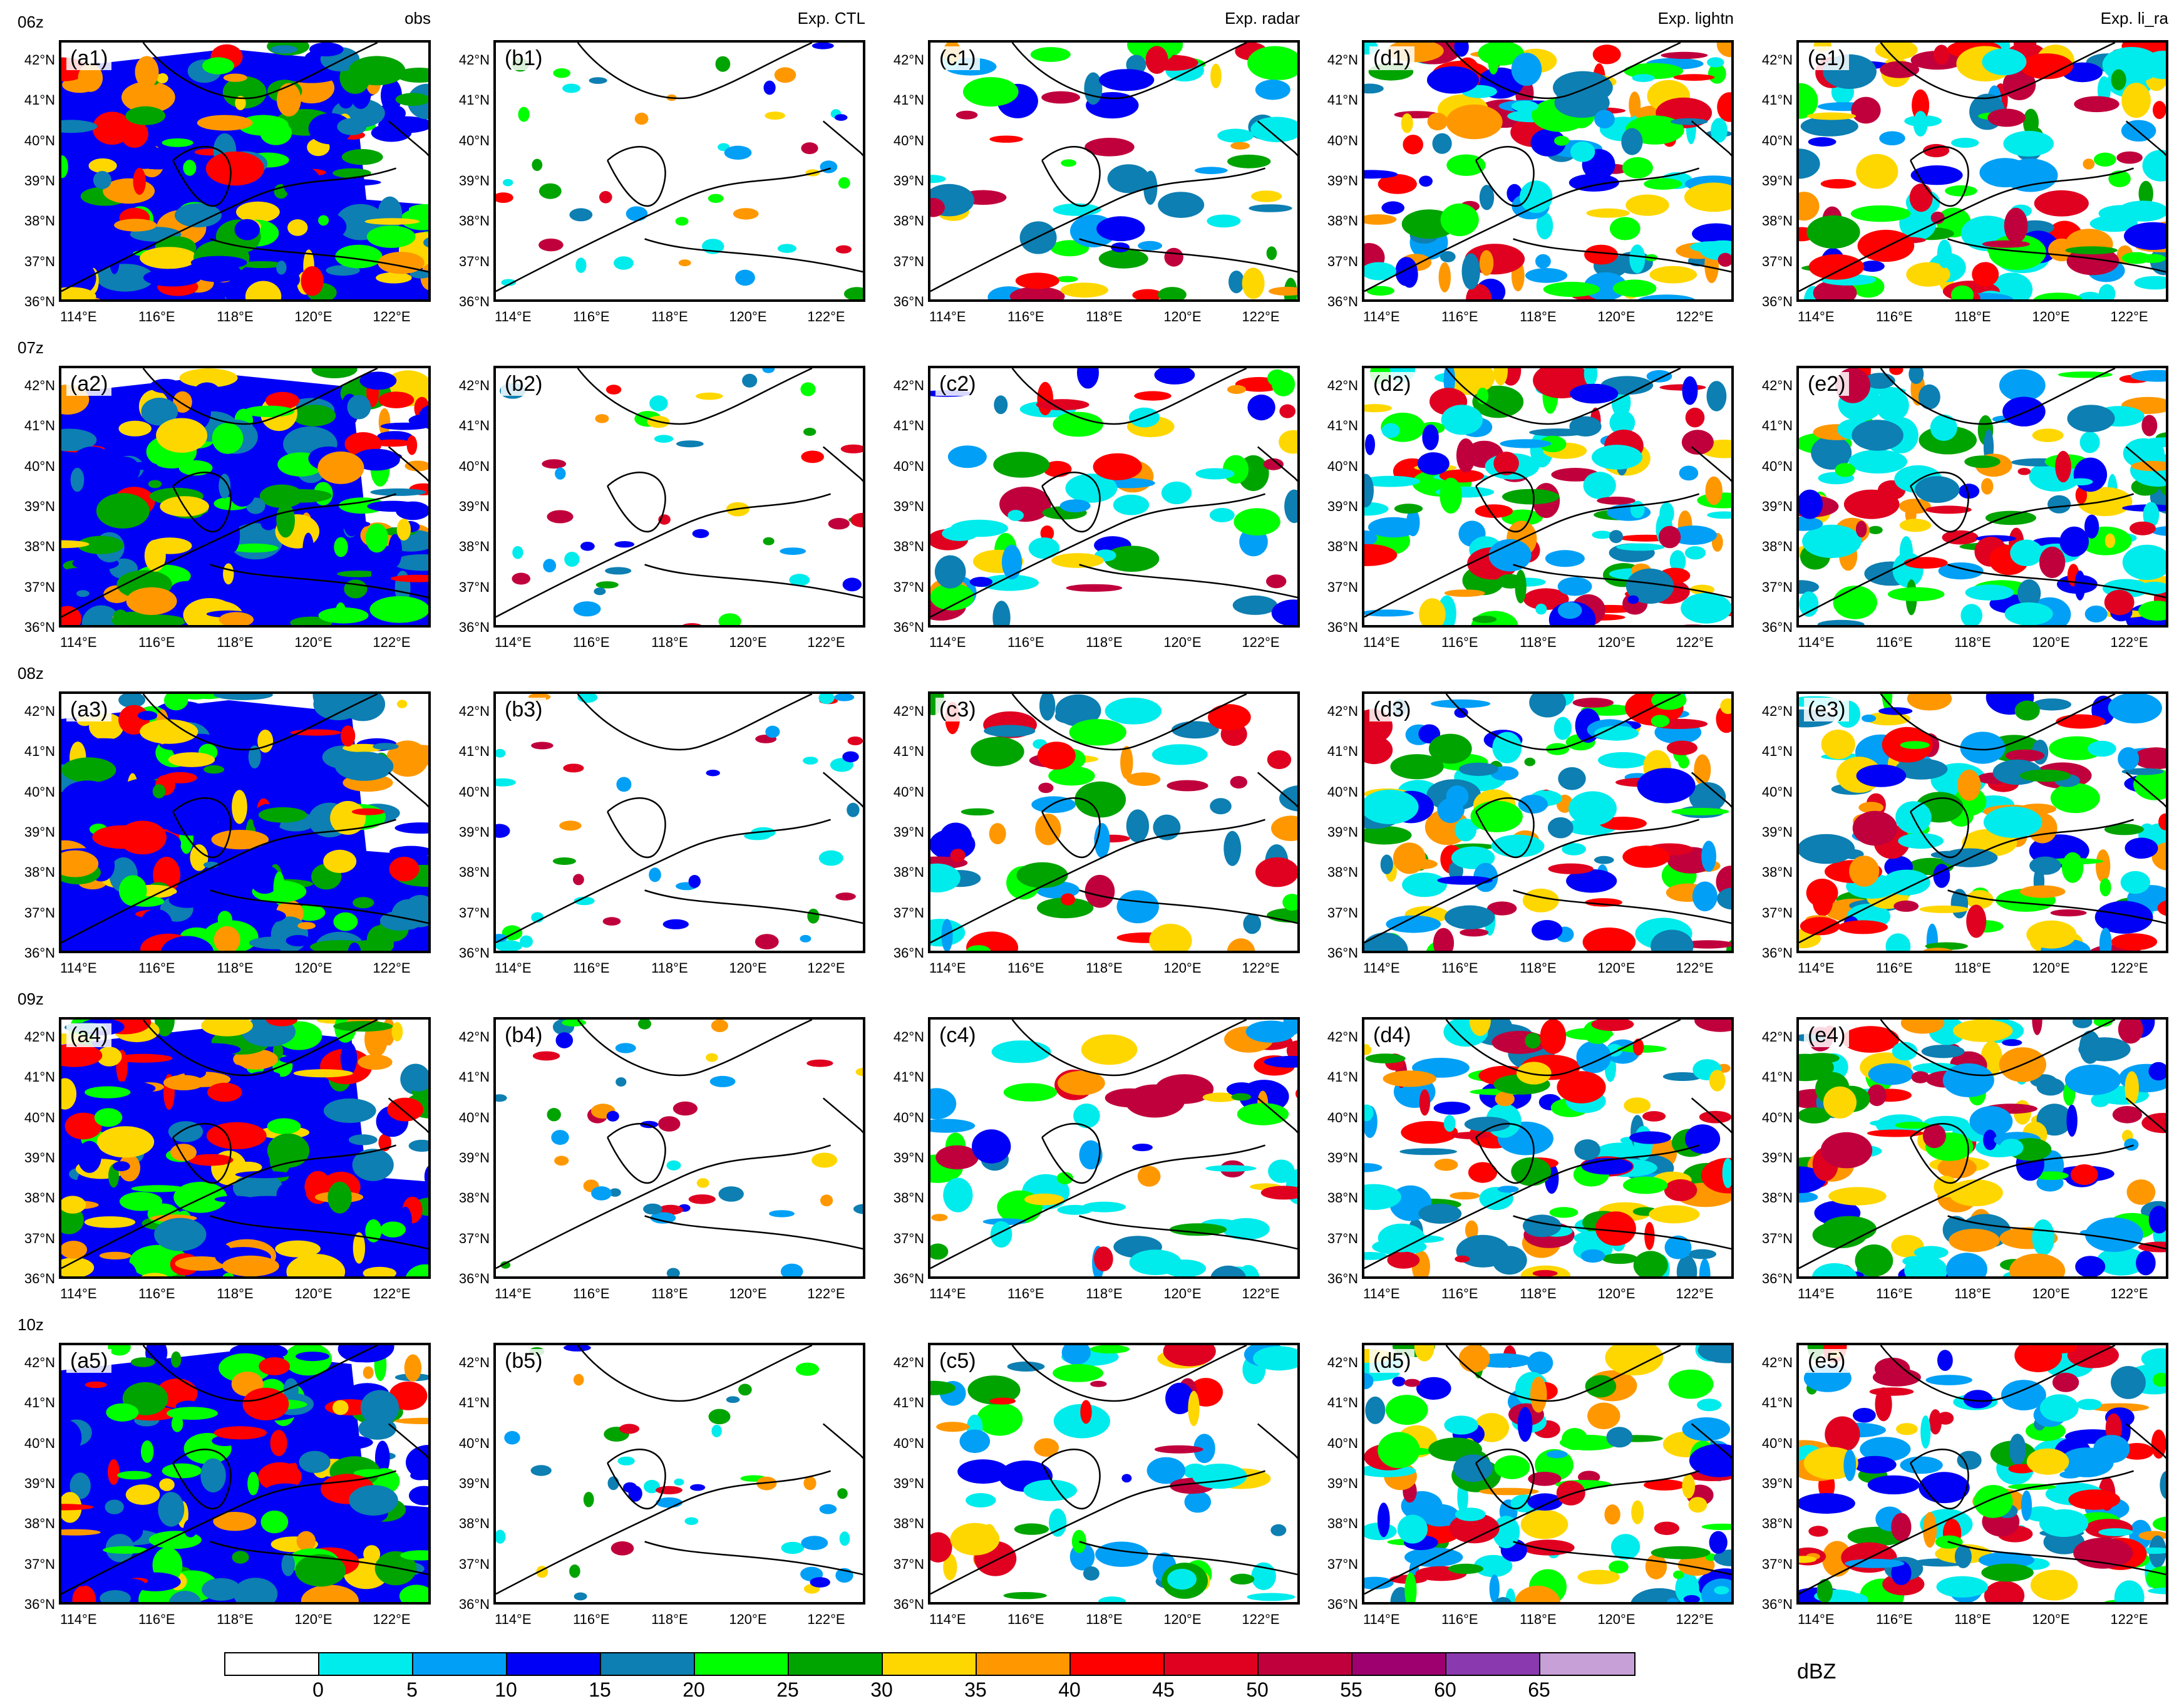  What do you see at coordinates (392, 642) in the screenshot?
I see `longitude-tick-label: 122°E` at bounding box center [392, 642].